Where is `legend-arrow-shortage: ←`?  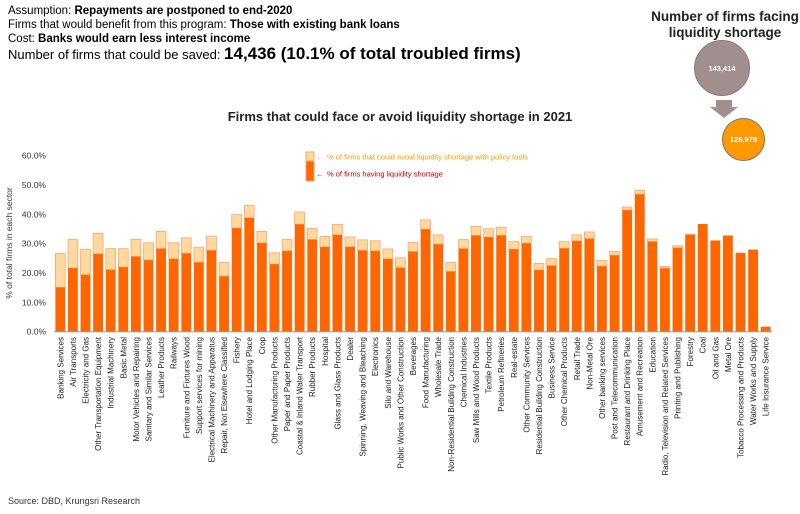 legend-arrow-shortage: ← is located at coordinates (320, 174).